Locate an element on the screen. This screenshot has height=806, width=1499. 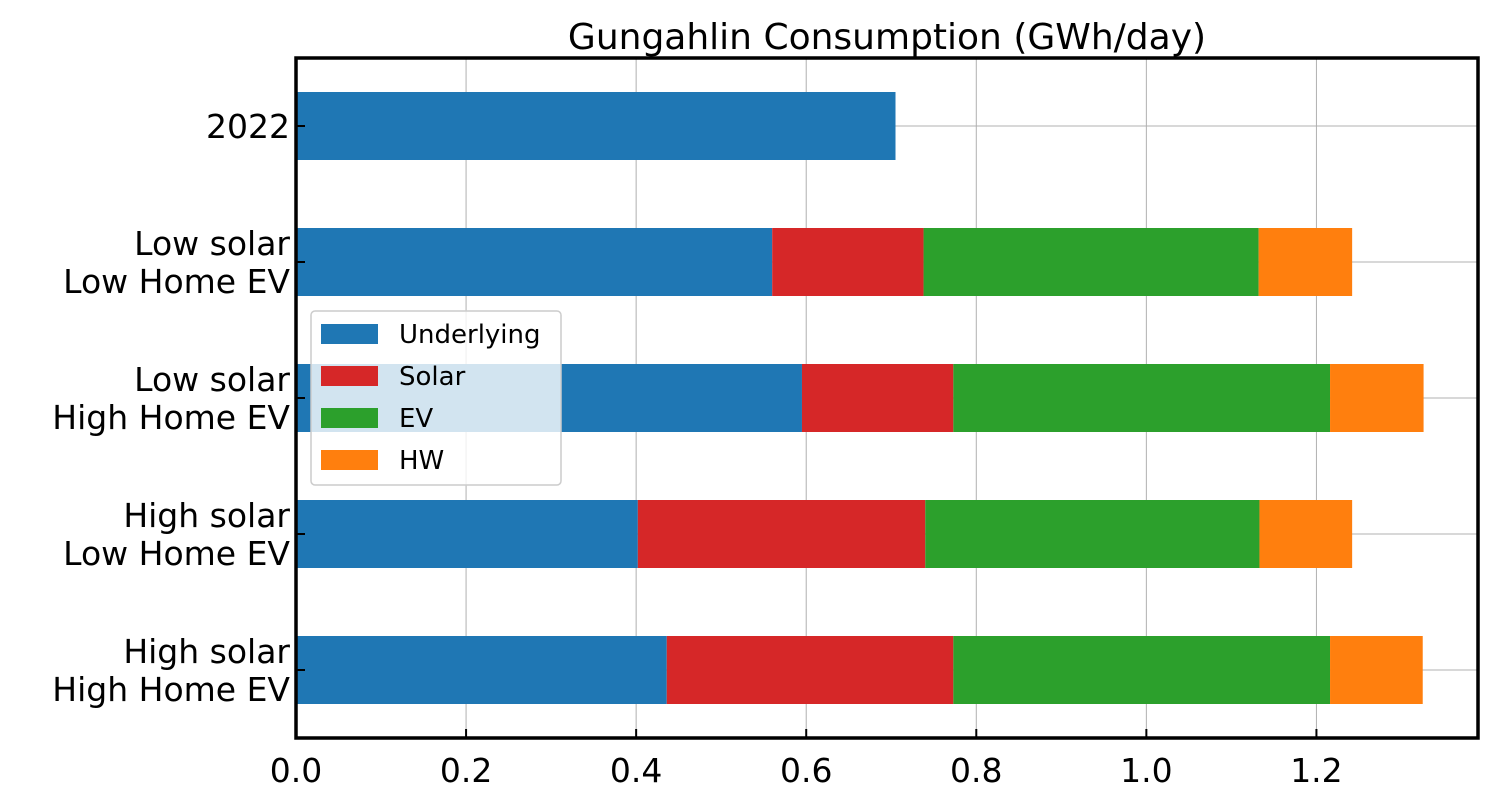
x-tick-label: 1.2 is located at coordinates (1316, 770).